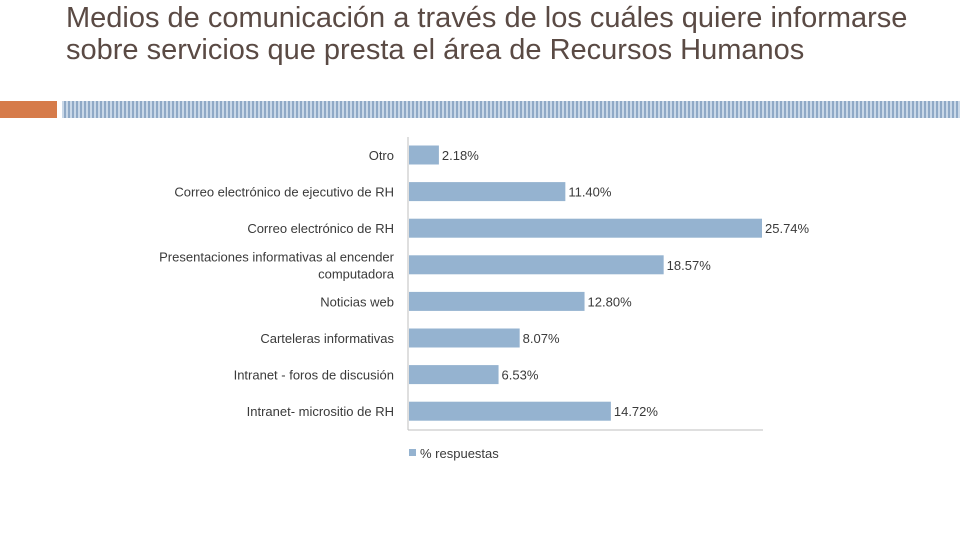 The width and height of the screenshot is (960, 540). What do you see at coordinates (320, 411) in the screenshot?
I see `category-label: Intranet- micrositio de RH` at bounding box center [320, 411].